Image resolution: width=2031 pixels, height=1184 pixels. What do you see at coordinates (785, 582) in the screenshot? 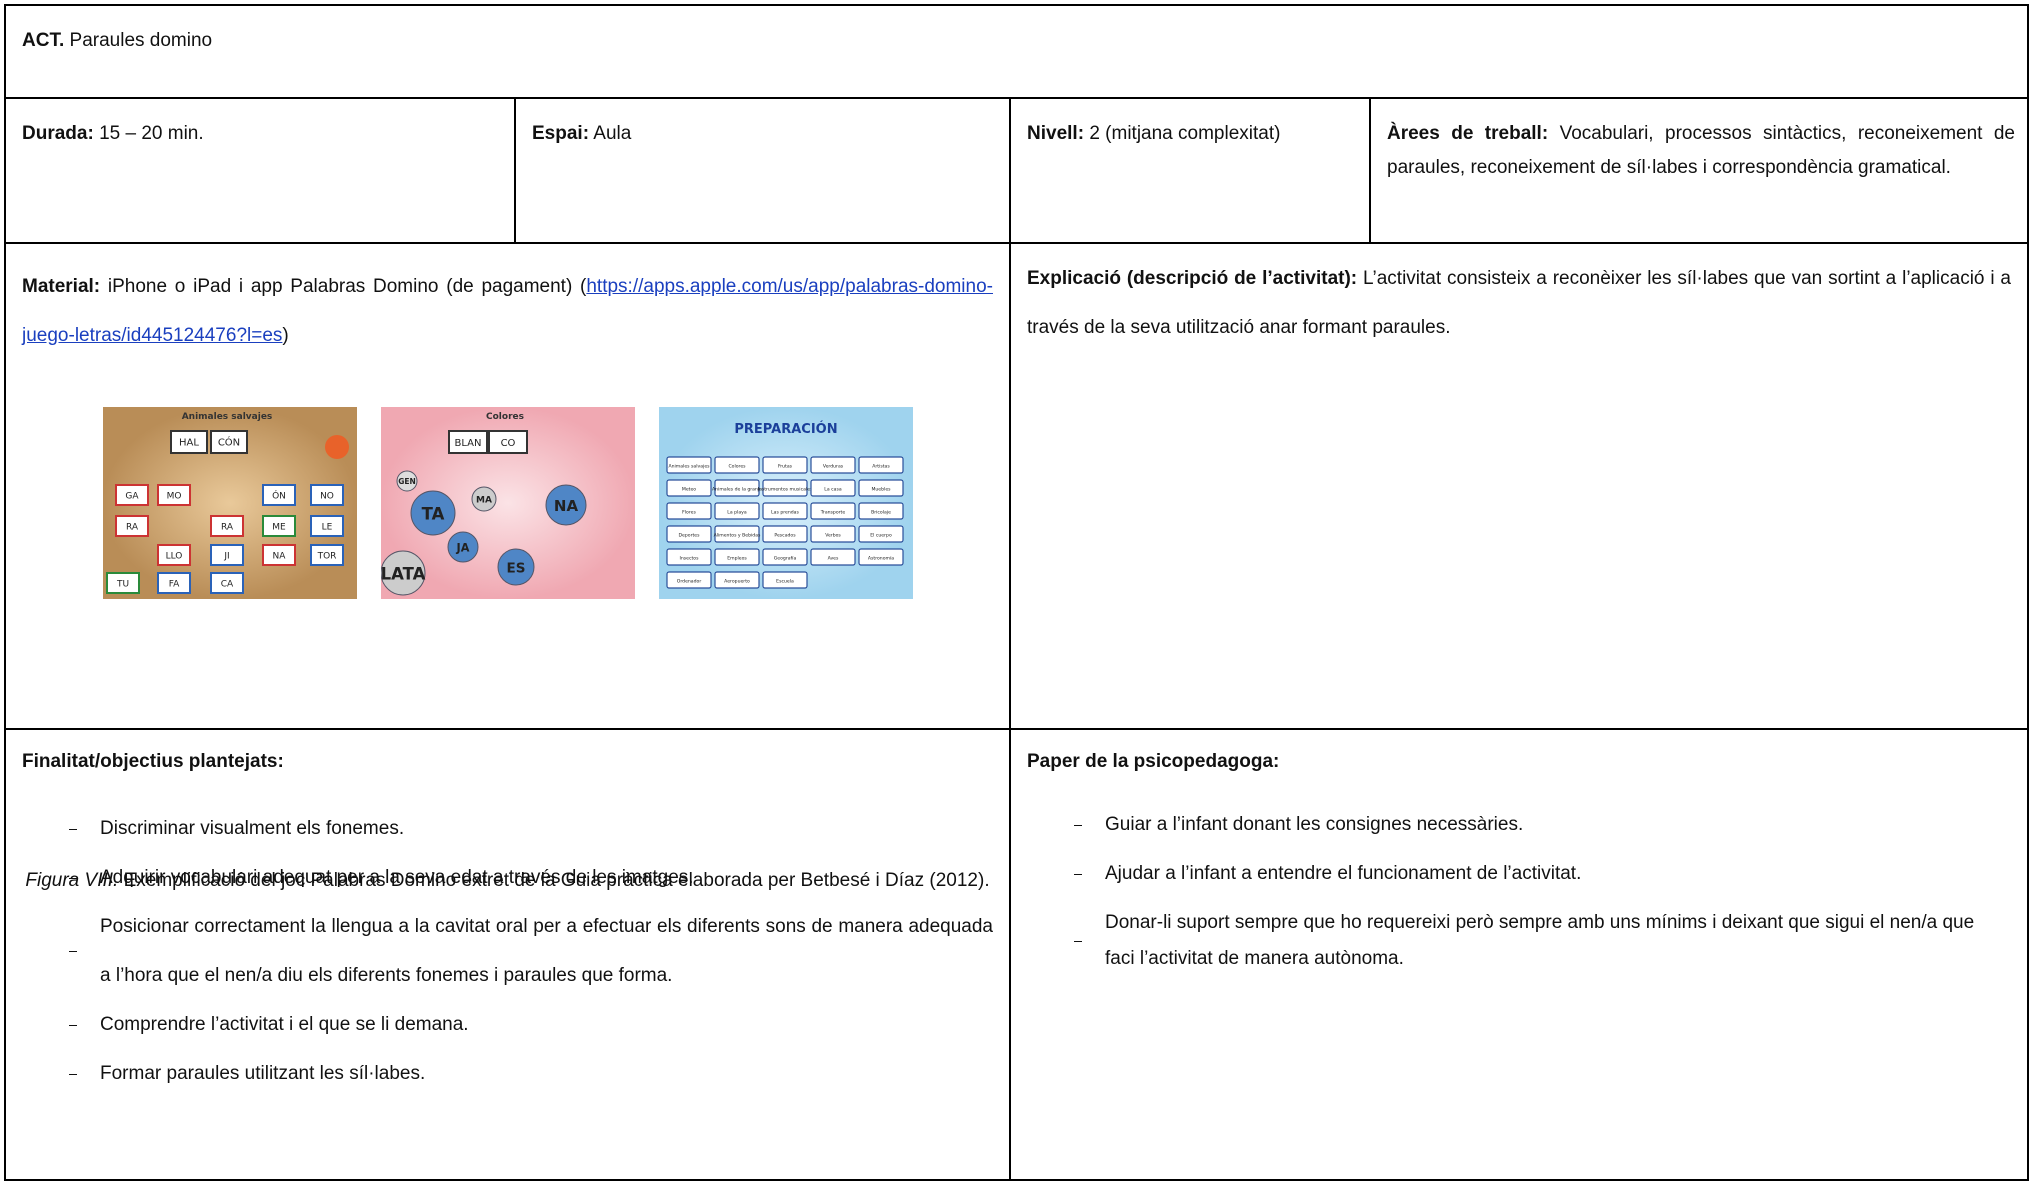
I see `tile-text: Escuela` at bounding box center [785, 582].